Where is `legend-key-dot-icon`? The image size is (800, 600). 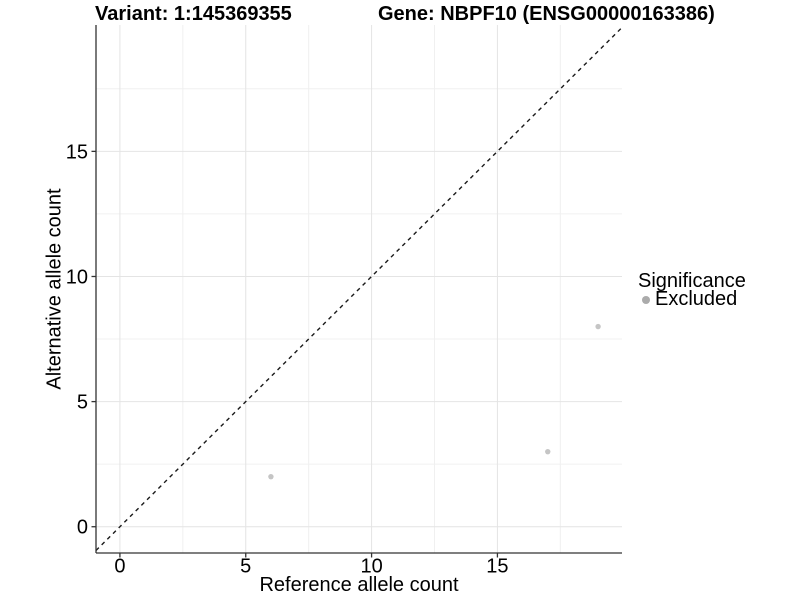
legend-key-dot-icon is located at coordinates (646, 299).